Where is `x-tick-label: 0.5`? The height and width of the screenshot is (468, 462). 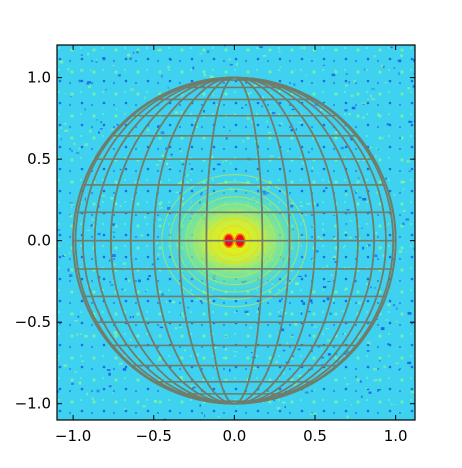 x-tick-label: 0.5 is located at coordinates (315, 436).